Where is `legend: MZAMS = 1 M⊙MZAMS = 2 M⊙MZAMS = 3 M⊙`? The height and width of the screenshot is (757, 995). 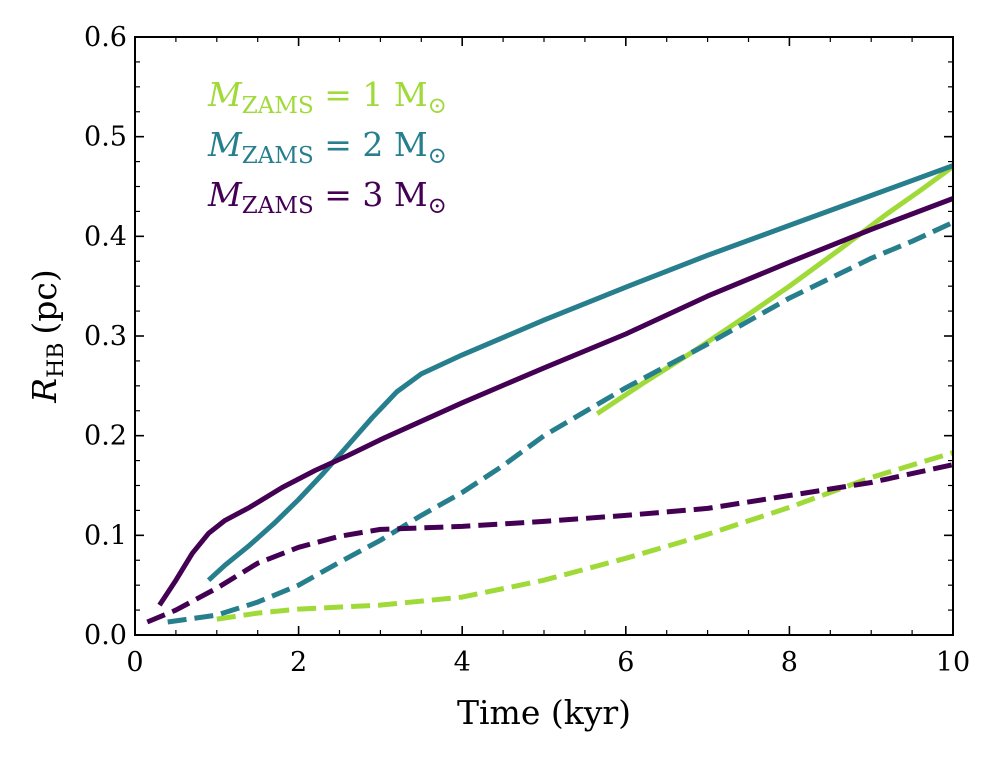
legend: MZAMS = 1 M⊙MZAMS = 2 M⊙MZAMS = 3 M⊙ is located at coordinates (327, 147).